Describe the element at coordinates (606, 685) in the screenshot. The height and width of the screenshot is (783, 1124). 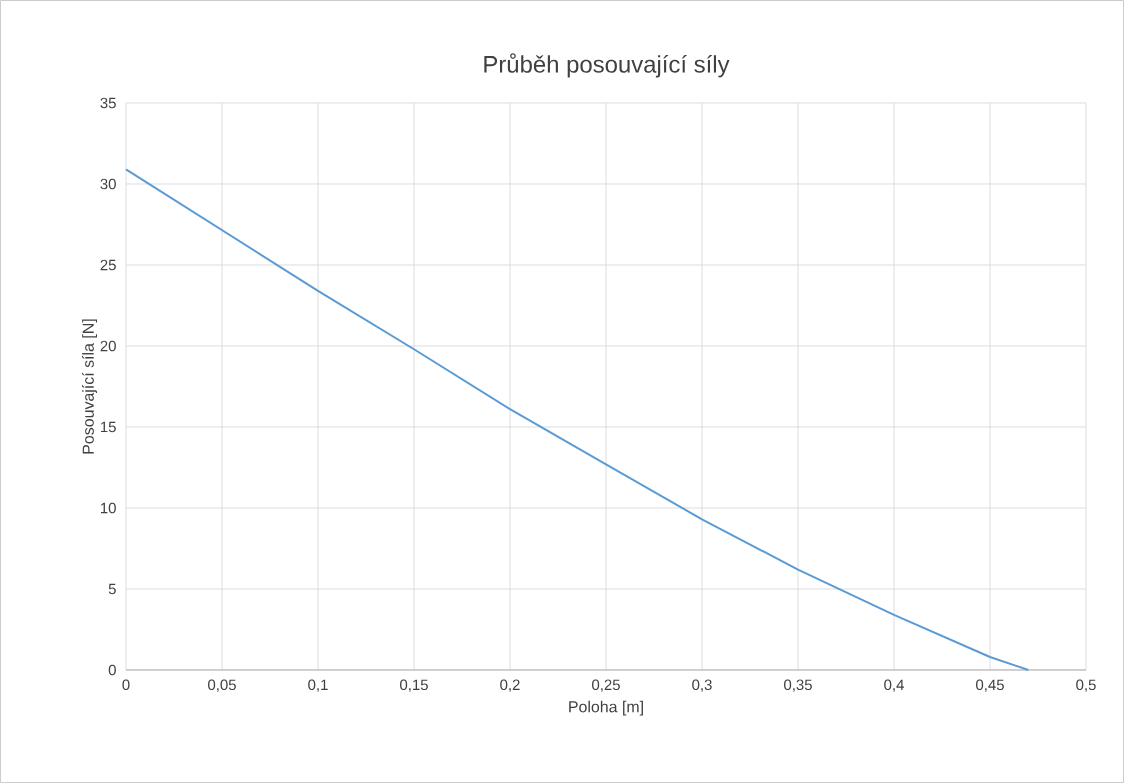
I see `x-tick-label: 0,25` at that location.